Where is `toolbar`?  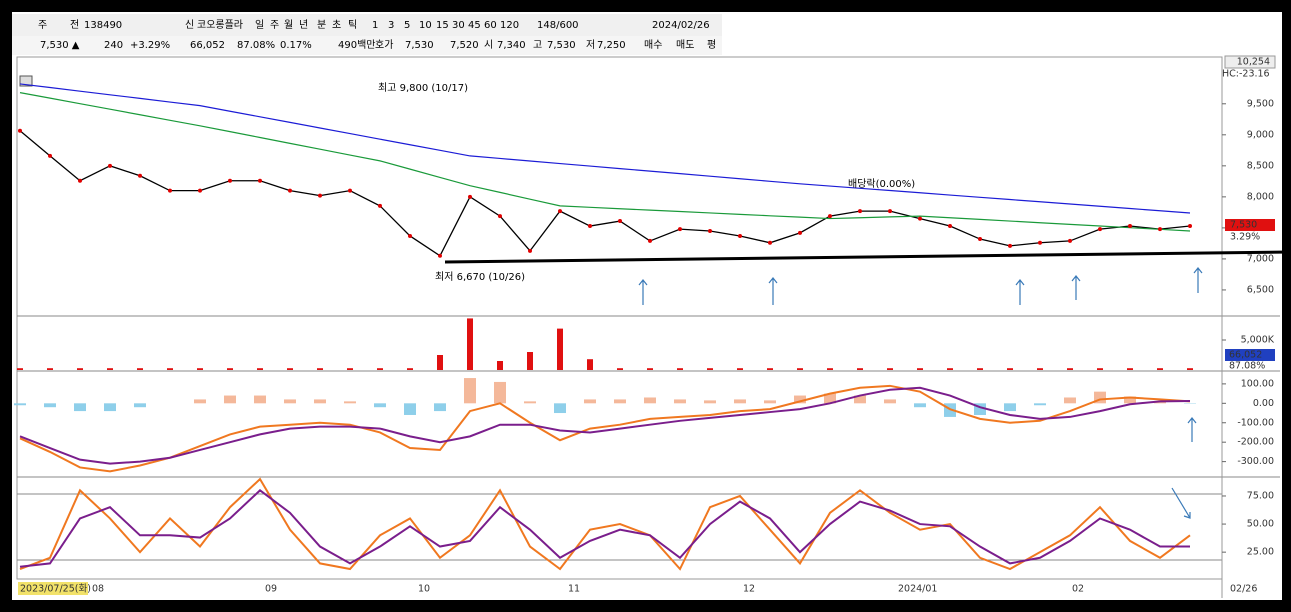
toolbar is located at coordinates (367, 25).